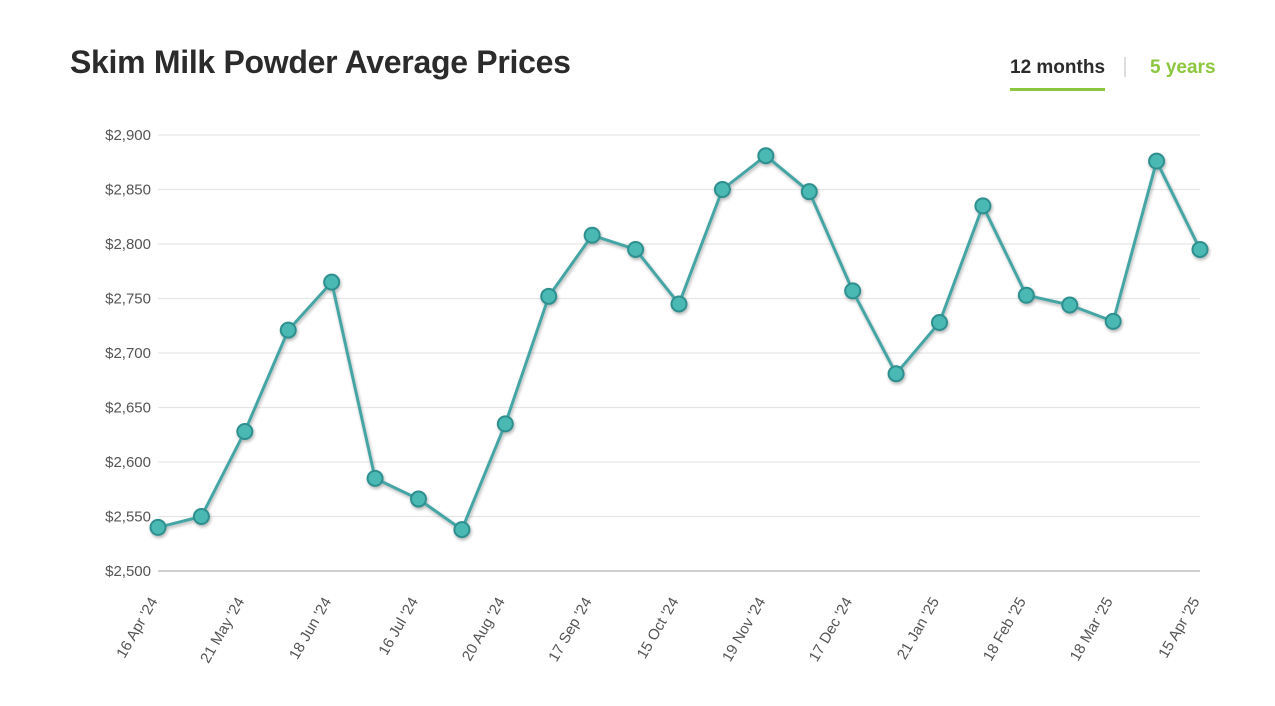  I want to click on y-tick-label: $2,550, so click(128, 517).